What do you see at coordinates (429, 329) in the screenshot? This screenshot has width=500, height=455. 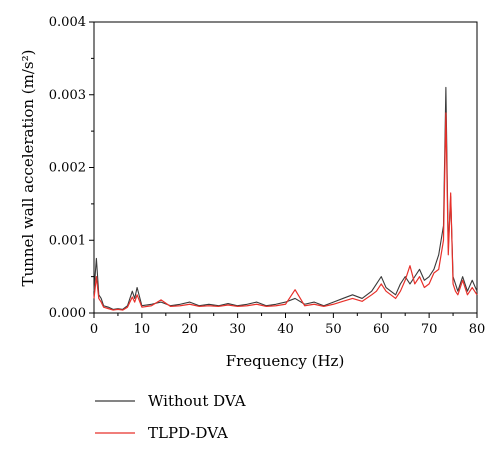 I see `x-tick-label: 70` at bounding box center [429, 329].